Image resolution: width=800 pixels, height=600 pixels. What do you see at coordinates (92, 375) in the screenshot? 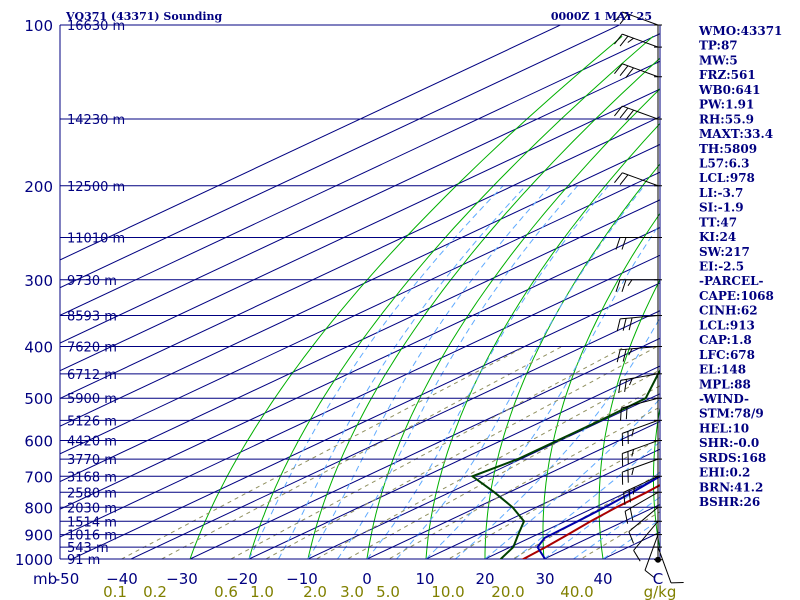
I see `height-label: 6712 m` at bounding box center [92, 375].